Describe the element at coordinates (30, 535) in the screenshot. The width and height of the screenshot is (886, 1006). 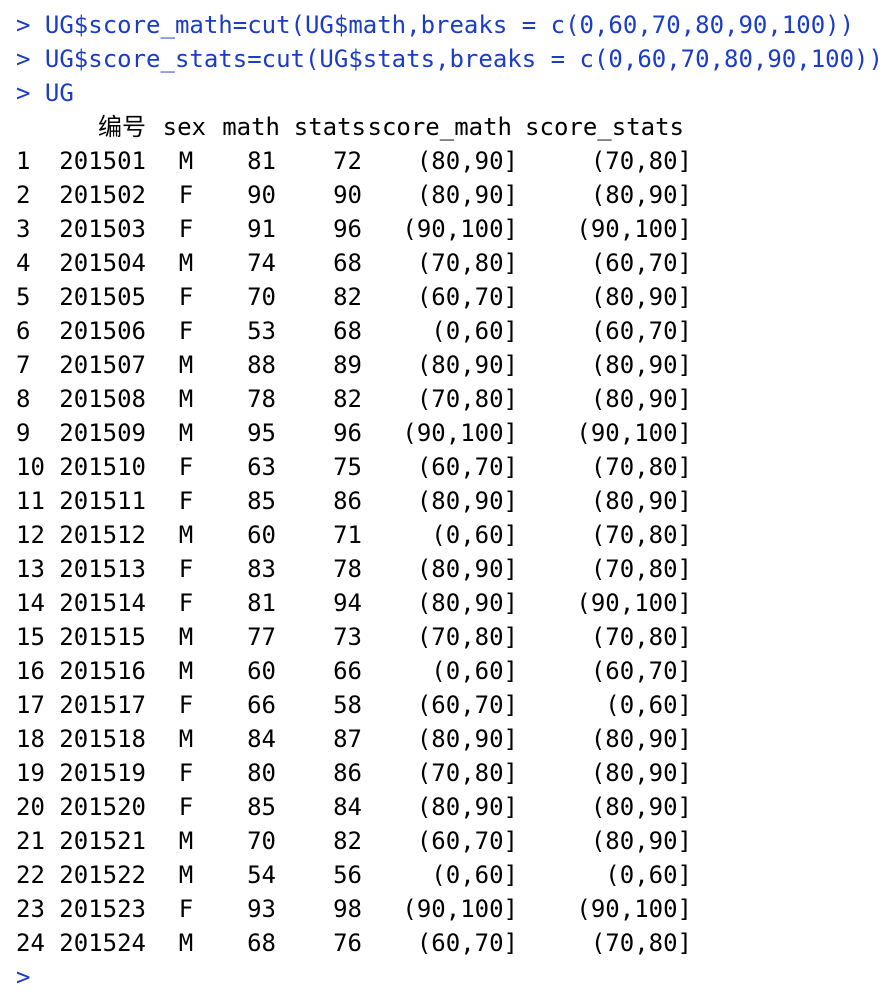
I see `row-index: 12` at that location.